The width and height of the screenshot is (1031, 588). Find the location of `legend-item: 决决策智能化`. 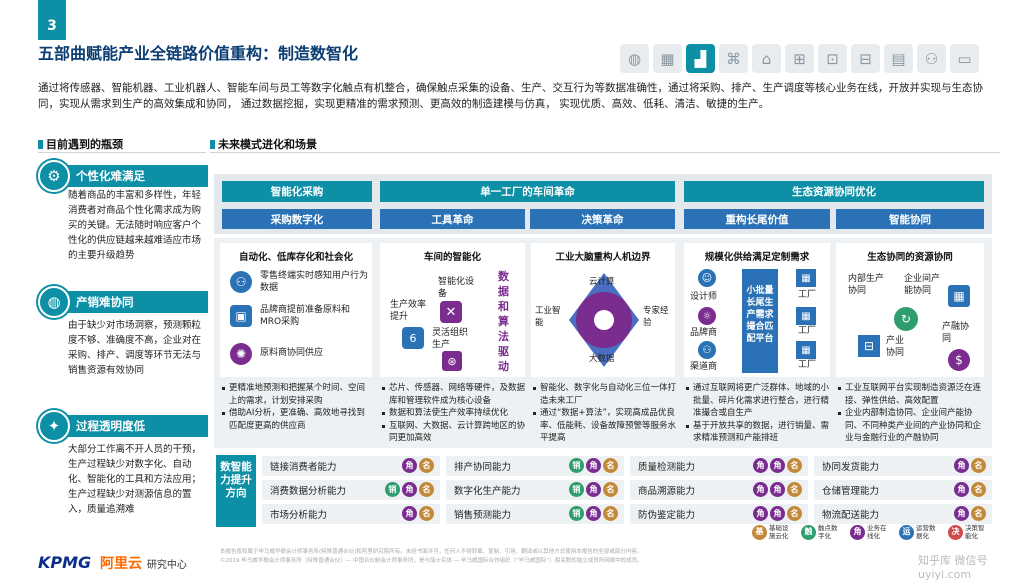

legend-item: 决决策智能化 is located at coordinates (968, 532).